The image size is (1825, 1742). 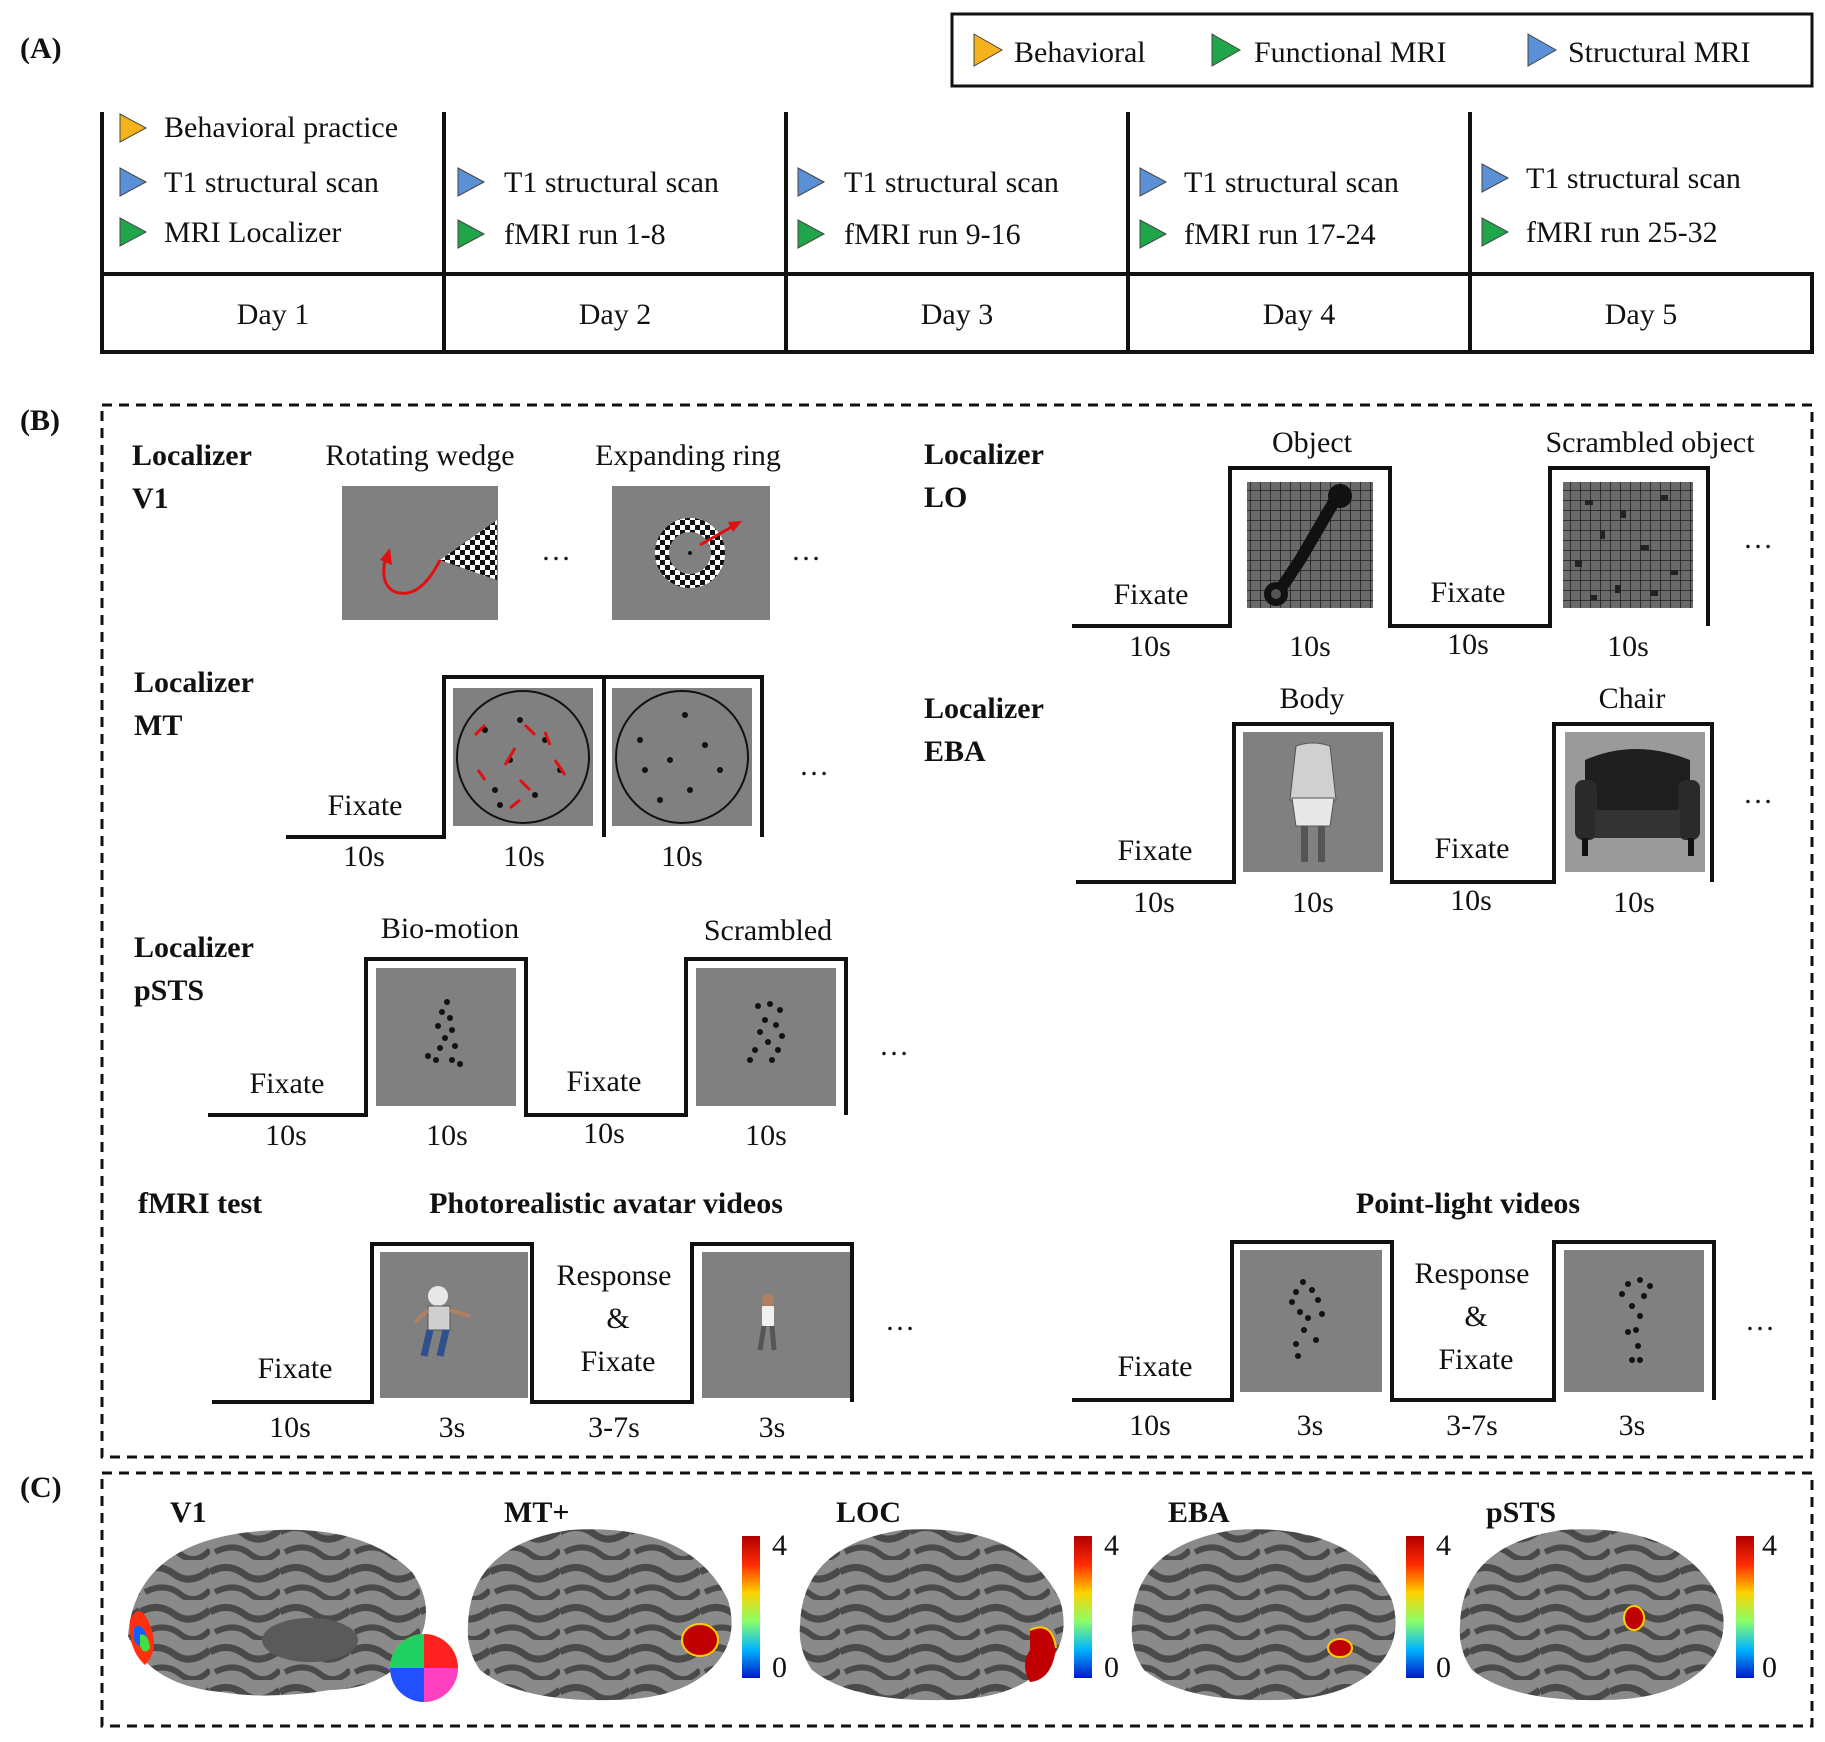 I want to click on psts-stim2-label: Scrambled, so click(x=768, y=930).